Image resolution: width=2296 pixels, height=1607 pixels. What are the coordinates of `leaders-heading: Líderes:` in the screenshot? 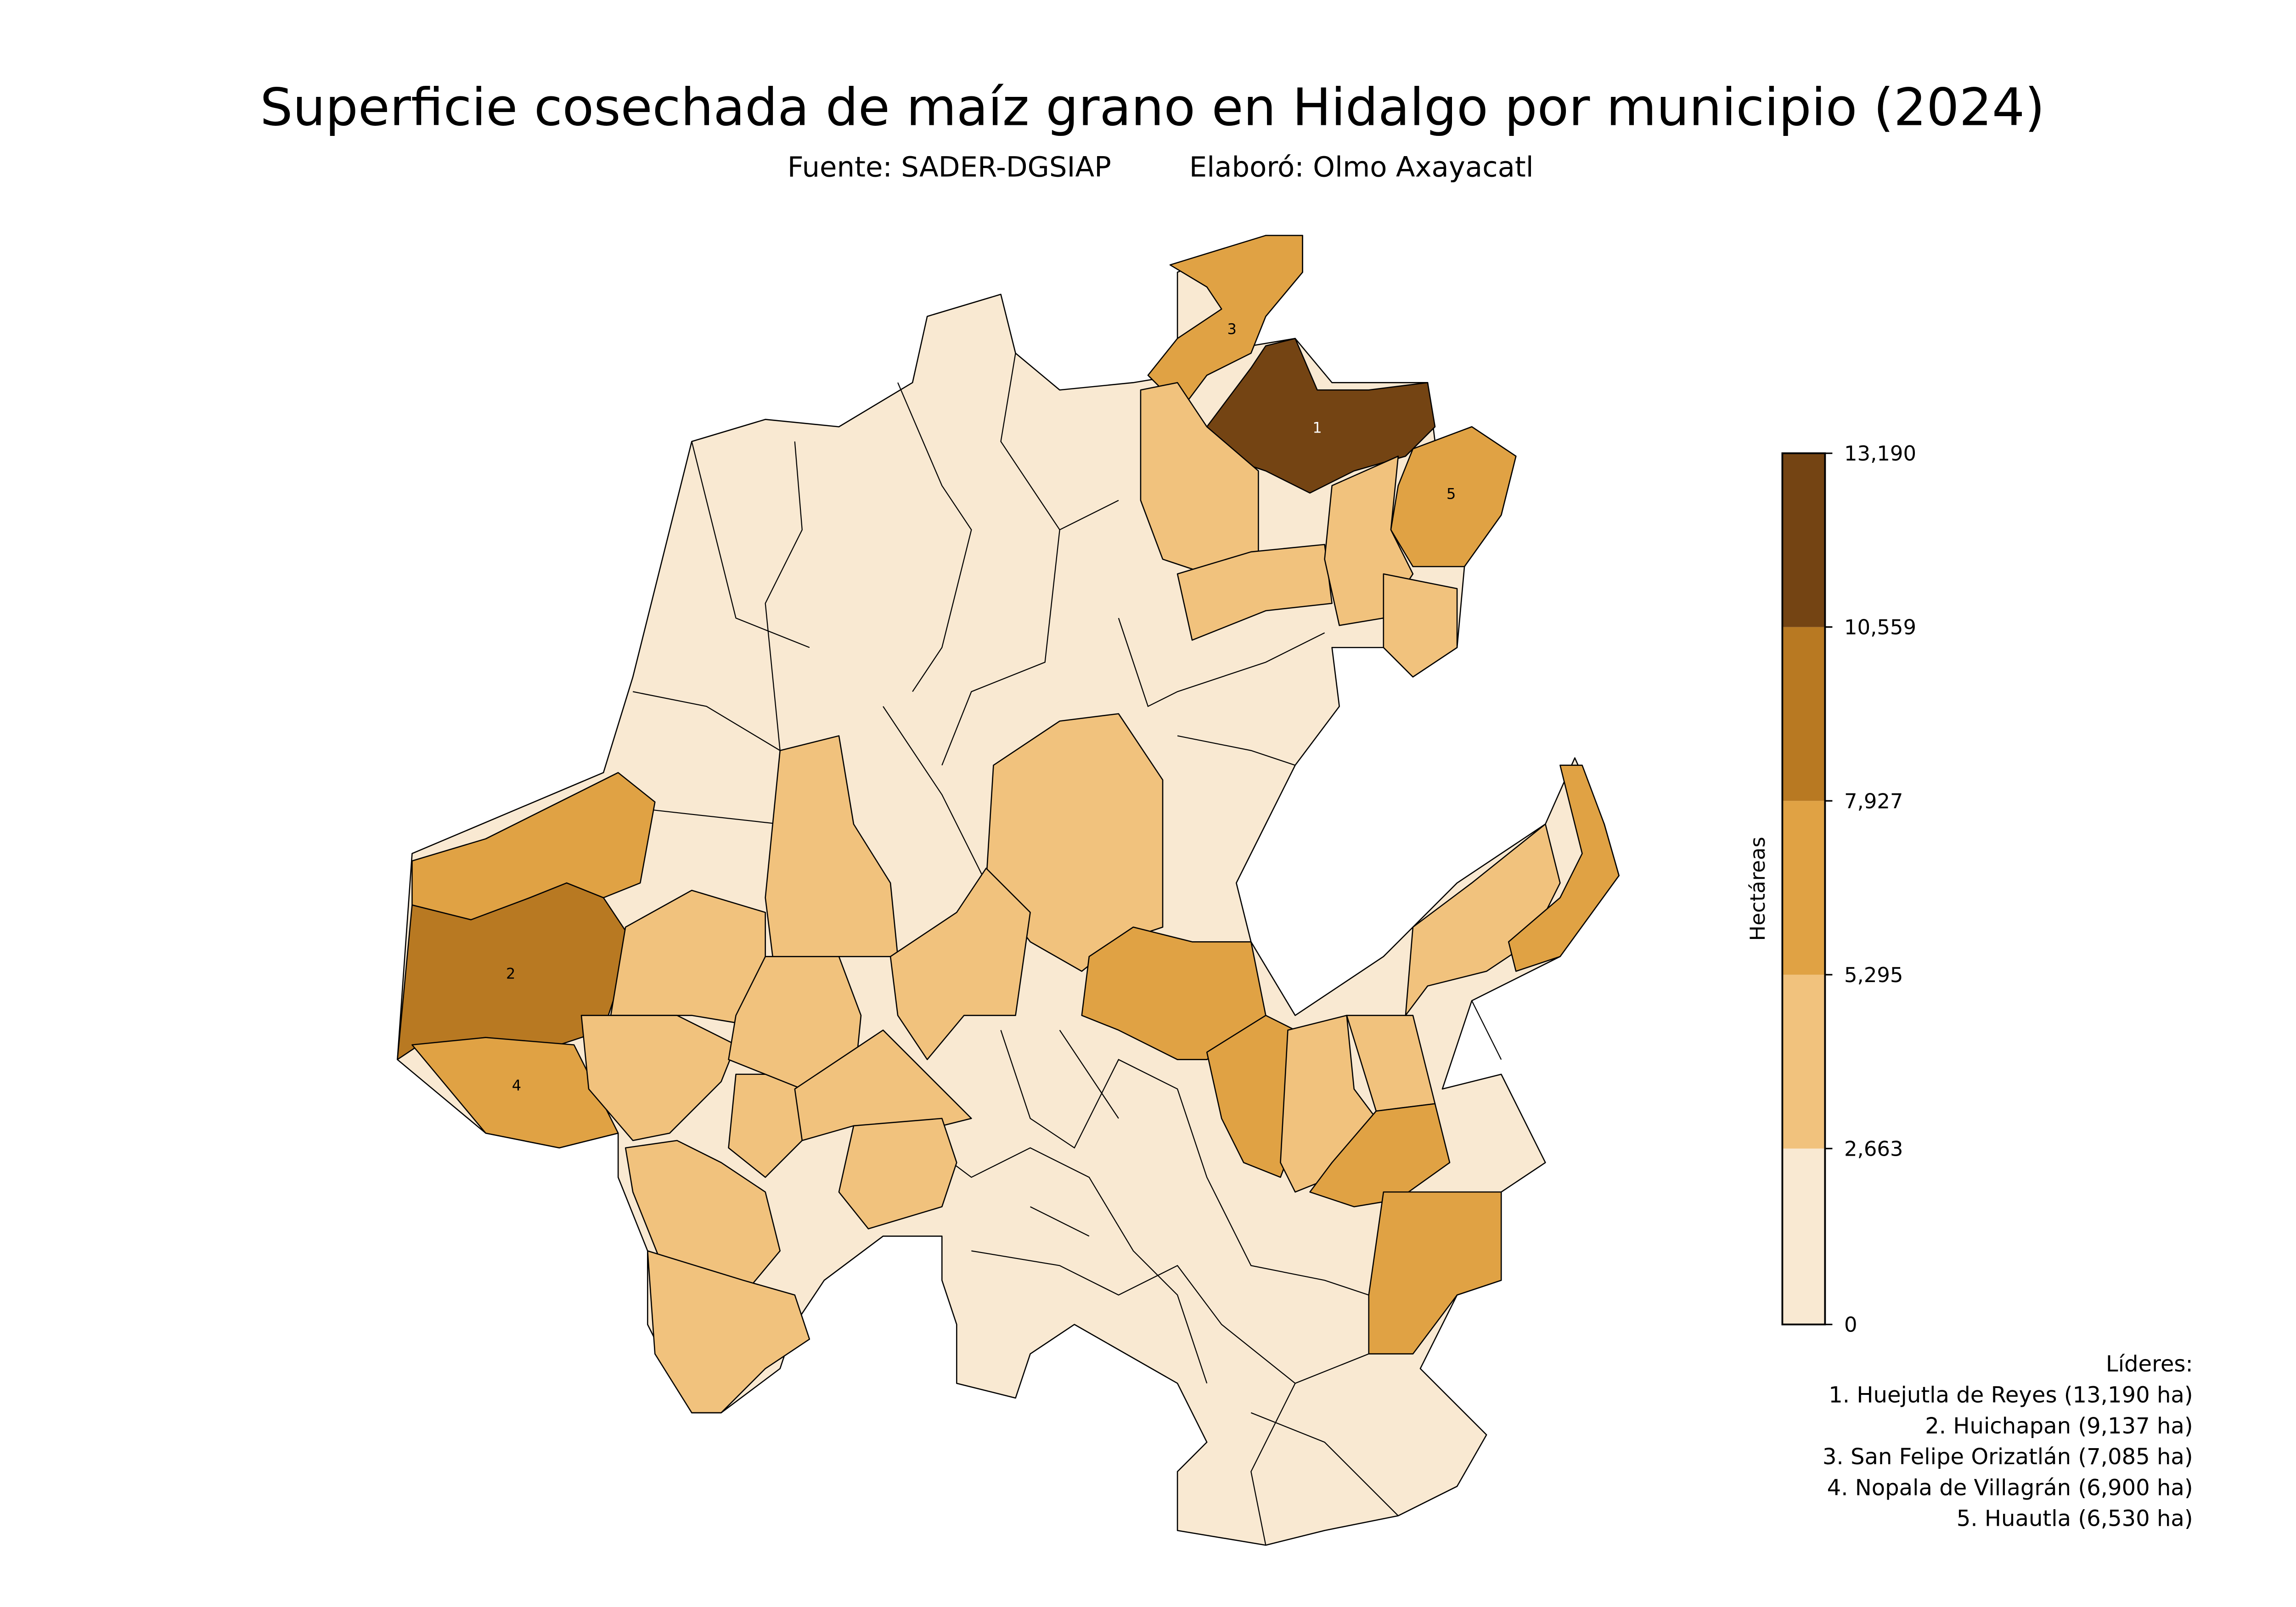 It's located at (2150, 1364).